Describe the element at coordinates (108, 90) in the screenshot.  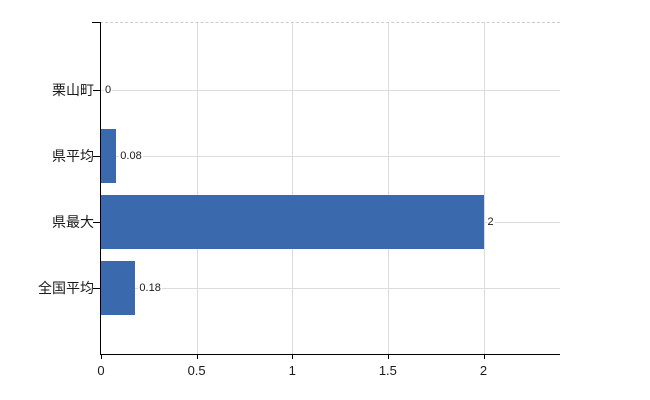
I see `bar-value-label: 0` at that location.